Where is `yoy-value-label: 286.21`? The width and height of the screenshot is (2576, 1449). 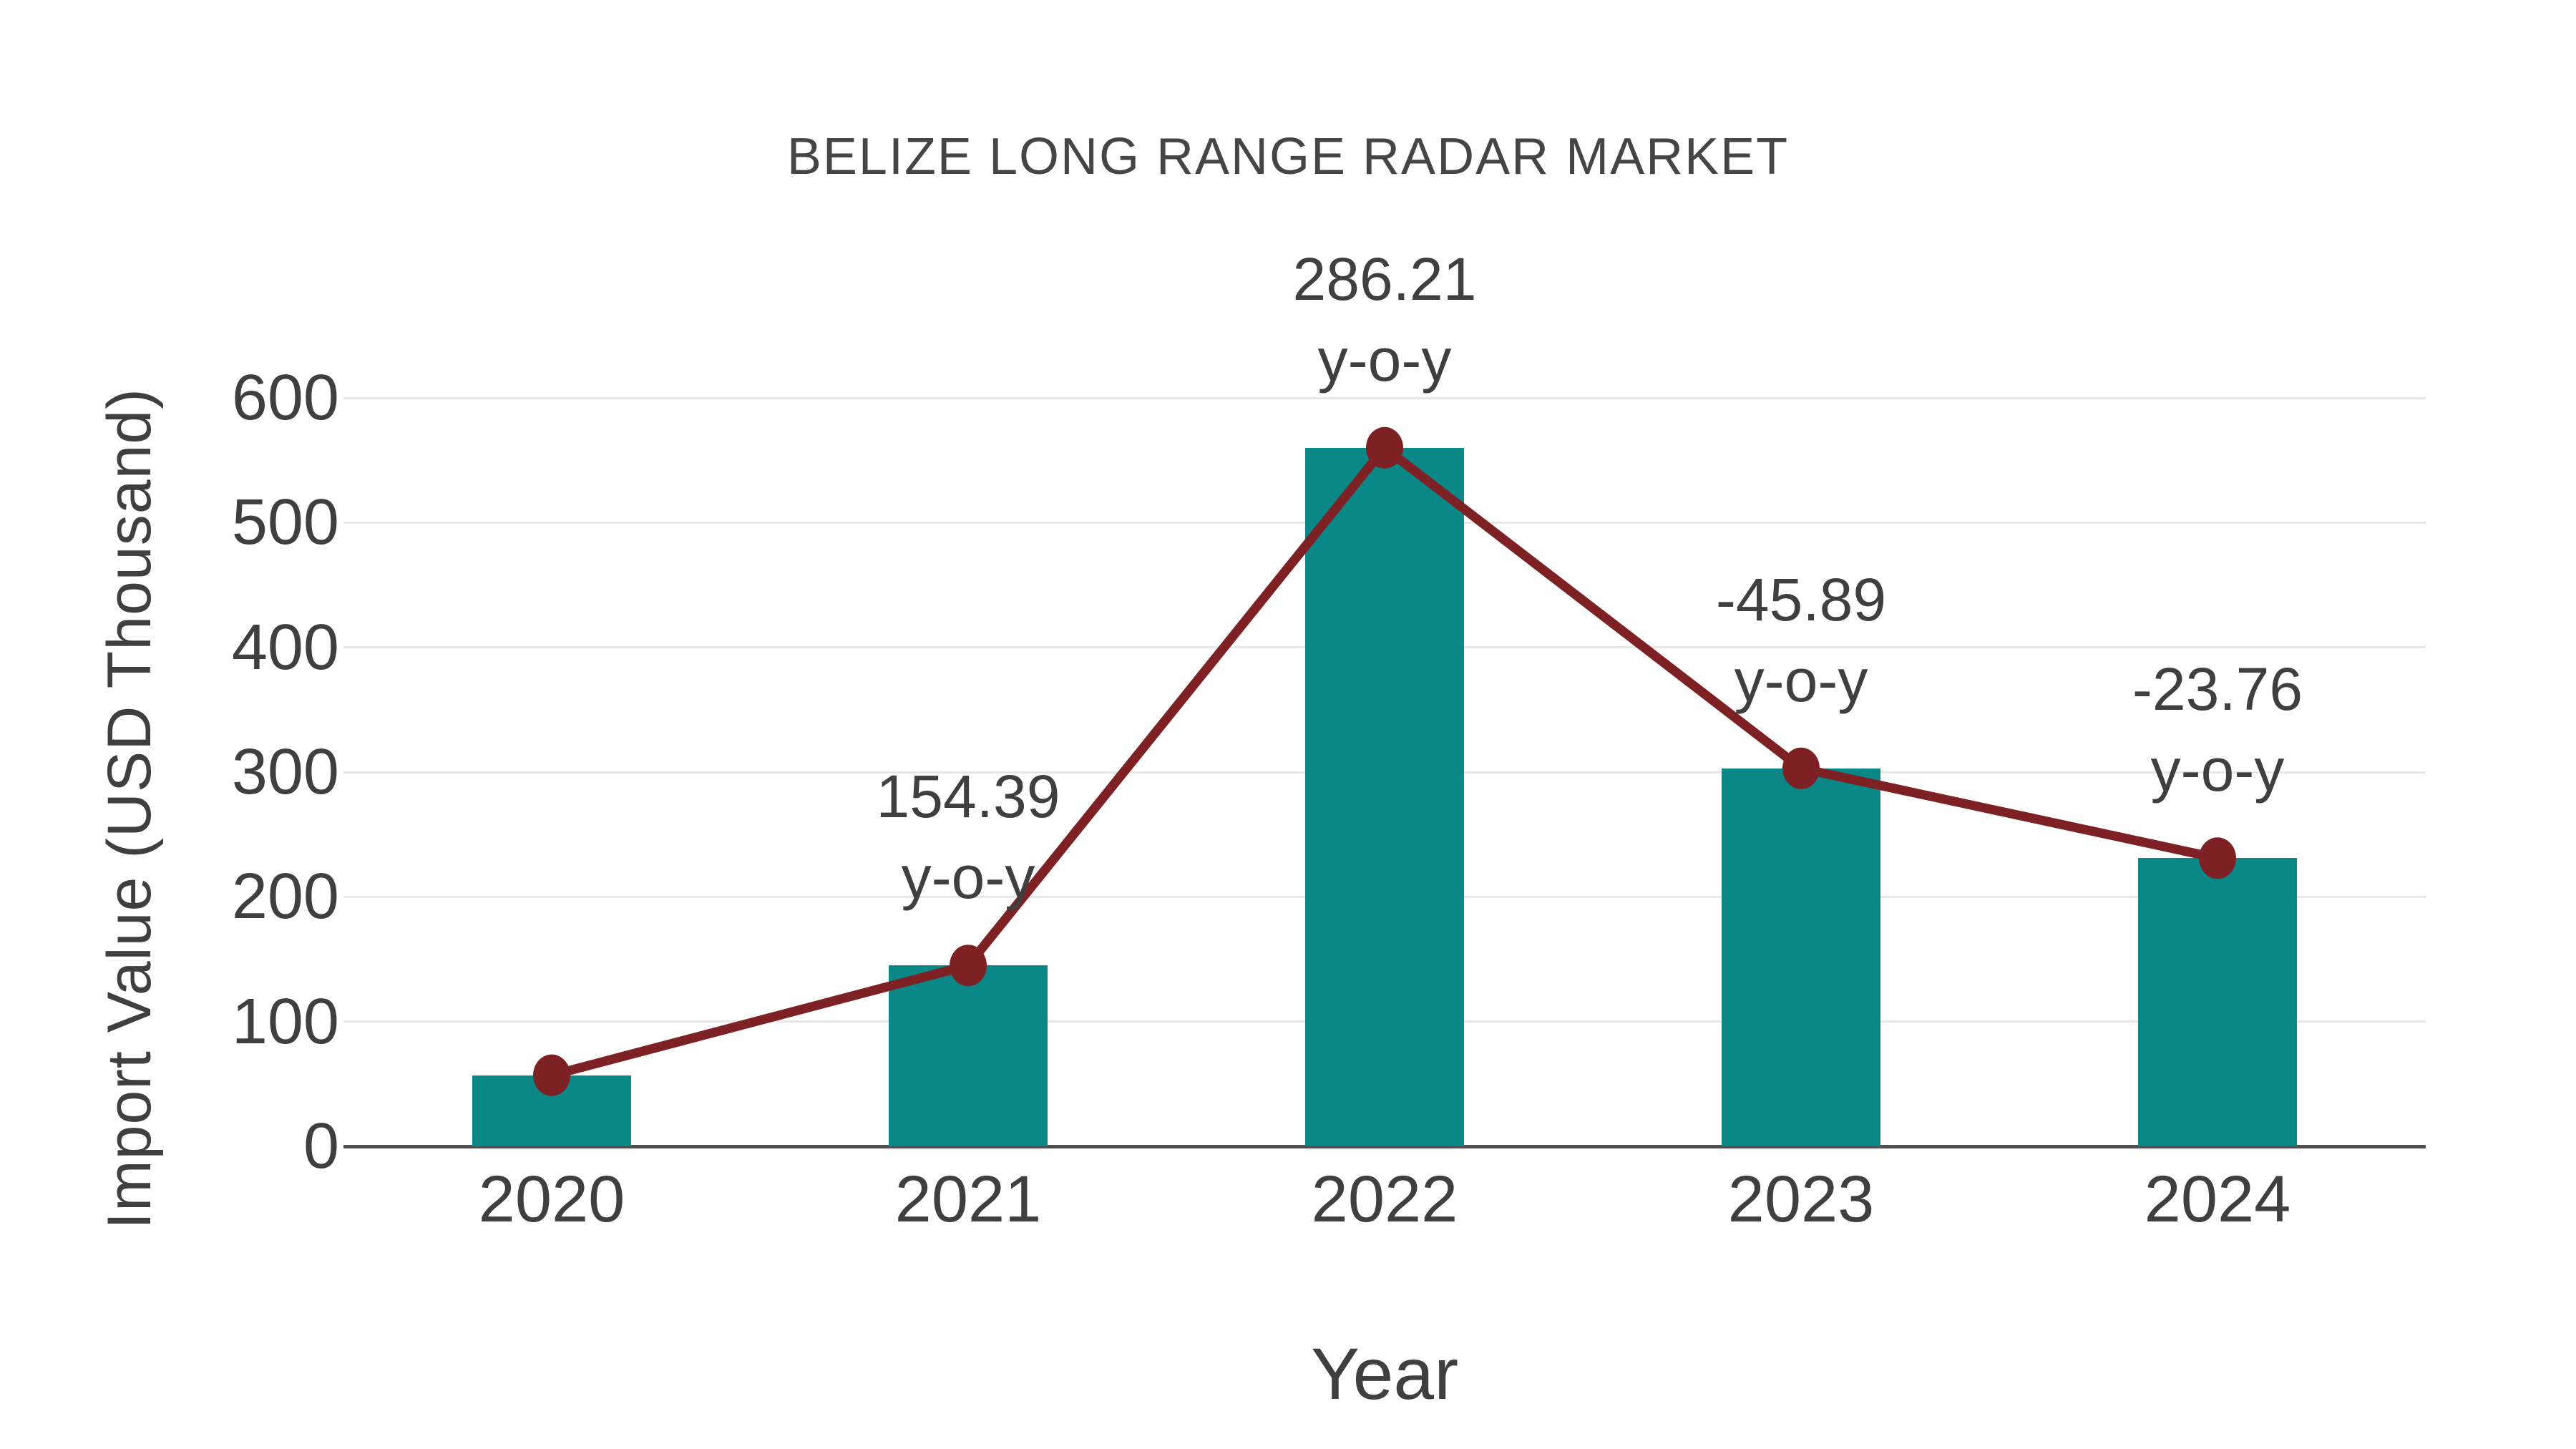 yoy-value-label: 286.21 is located at coordinates (1384, 279).